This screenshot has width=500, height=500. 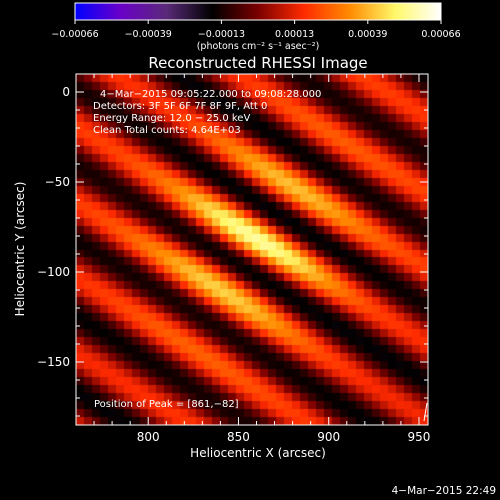 What do you see at coordinates (53, 272) in the screenshot?
I see `y-tick-label: −100` at bounding box center [53, 272].